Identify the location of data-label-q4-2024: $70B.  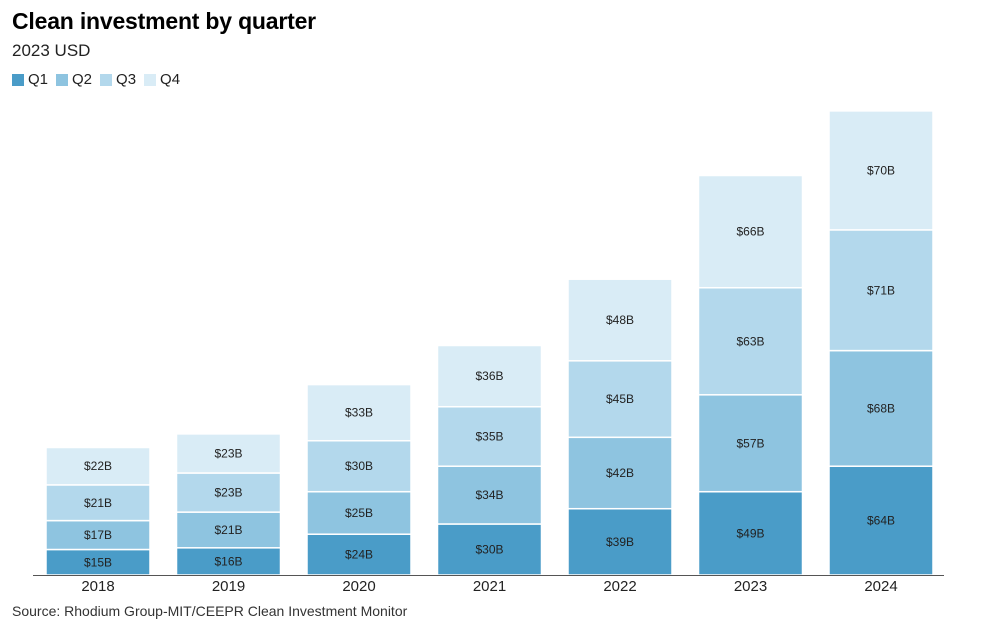
(881, 170).